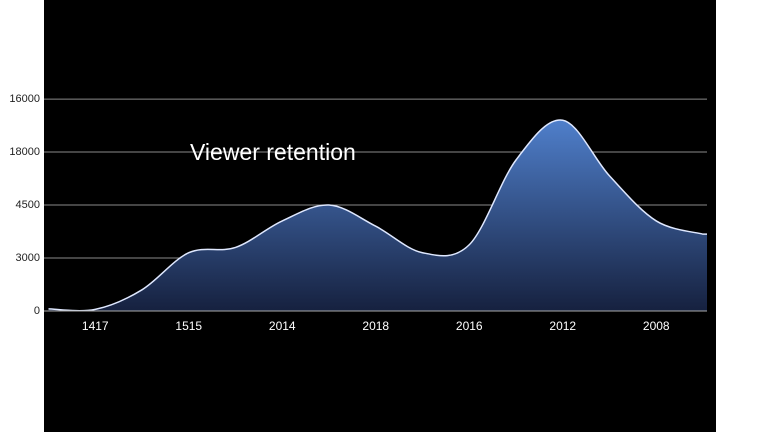  Describe the element at coordinates (562, 326) in the screenshot. I see `x-tick-label: 2012` at that location.